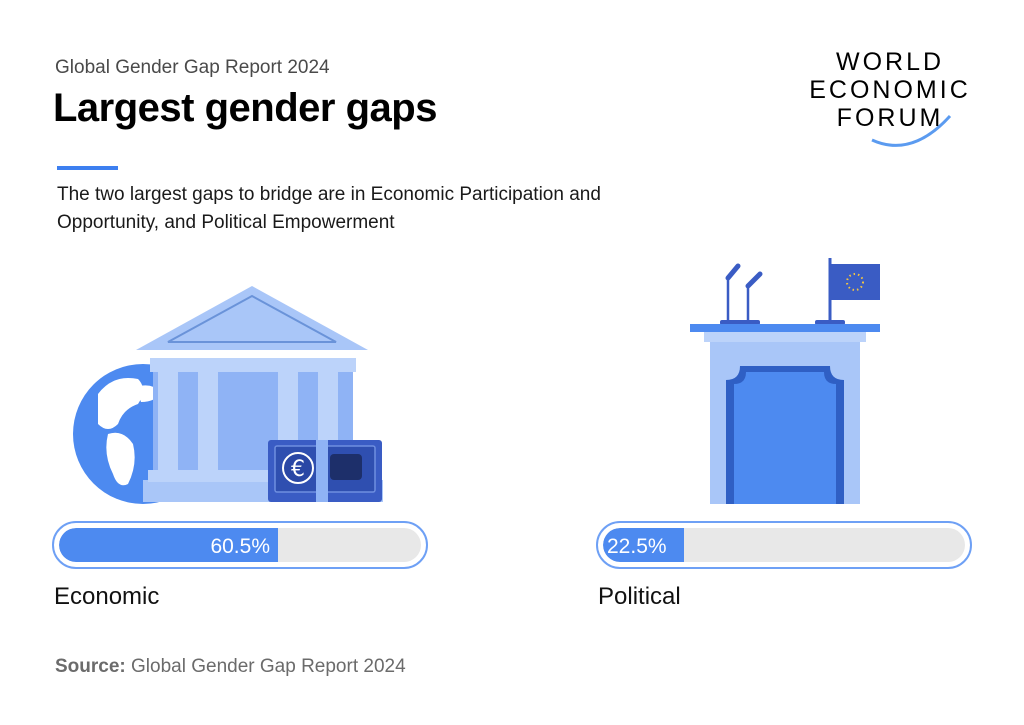  Describe the element at coordinates (639, 596) in the screenshot. I see `category-label-political: Political` at that location.